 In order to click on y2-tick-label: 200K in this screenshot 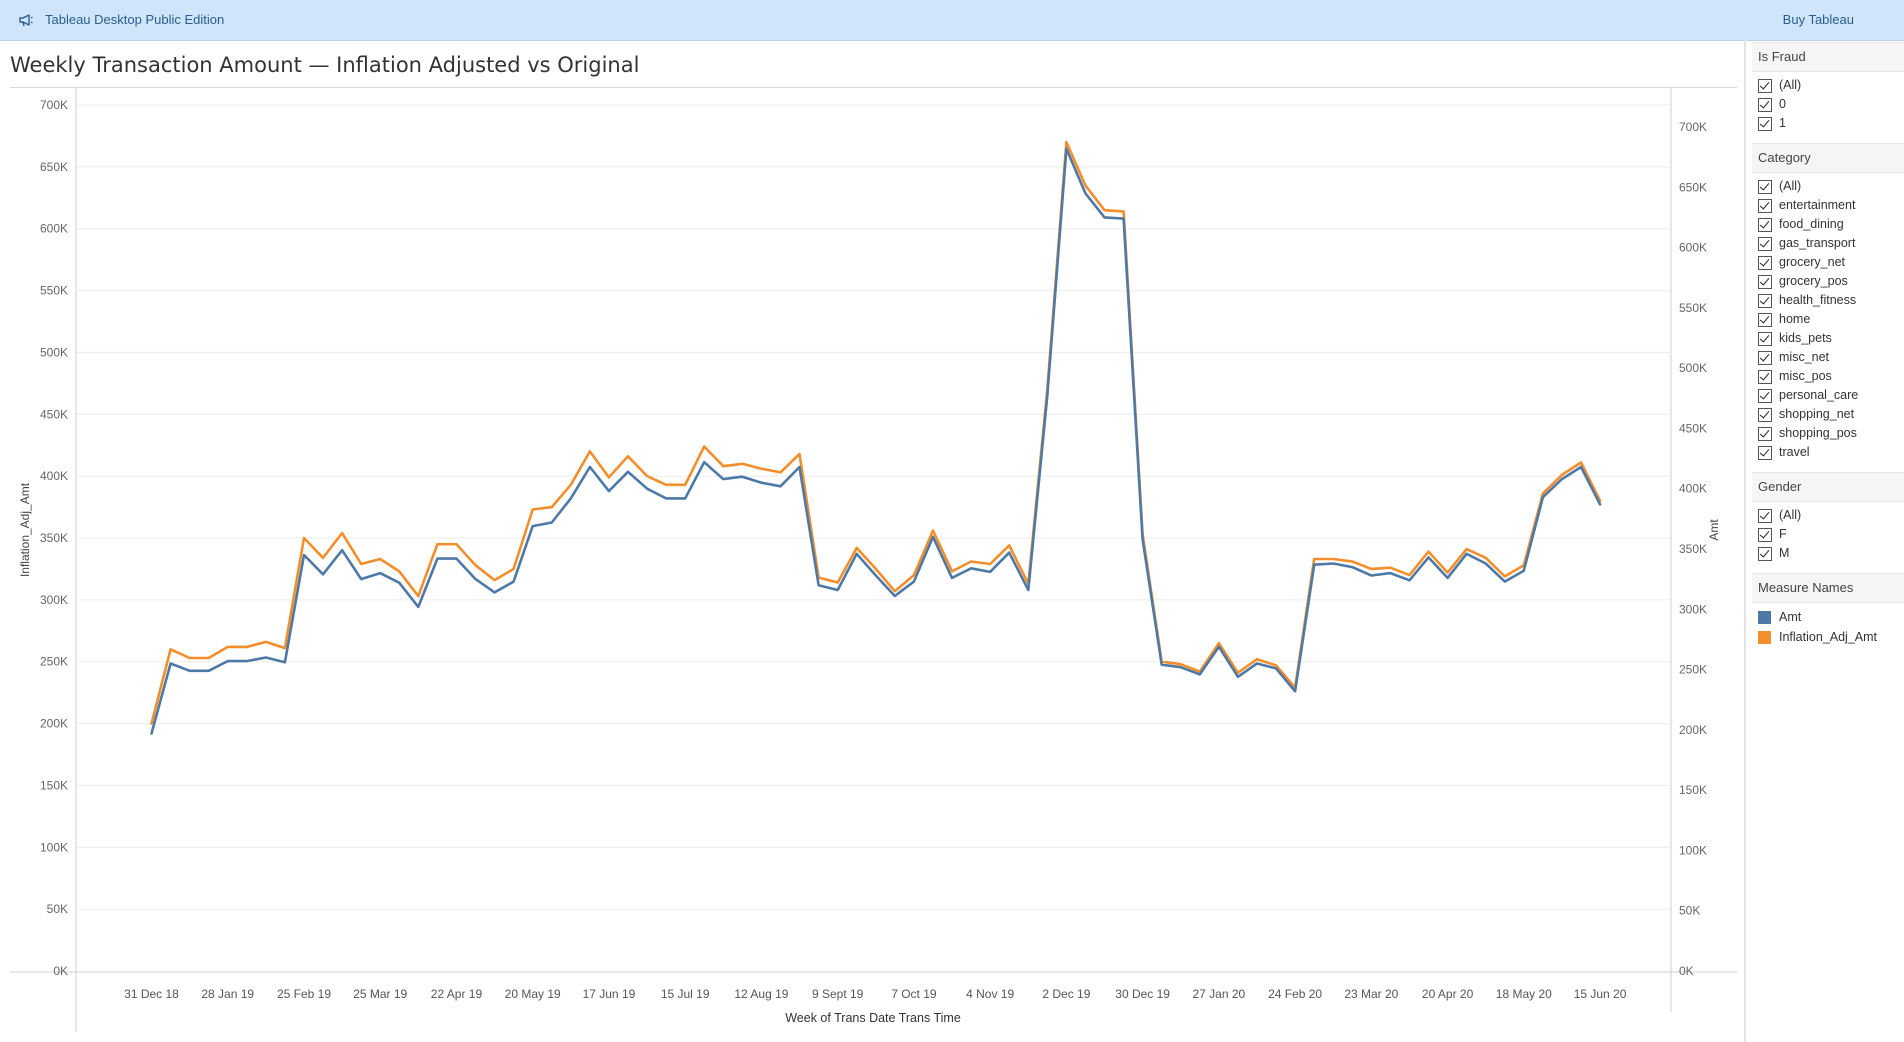, I will do `click(1693, 730)`.